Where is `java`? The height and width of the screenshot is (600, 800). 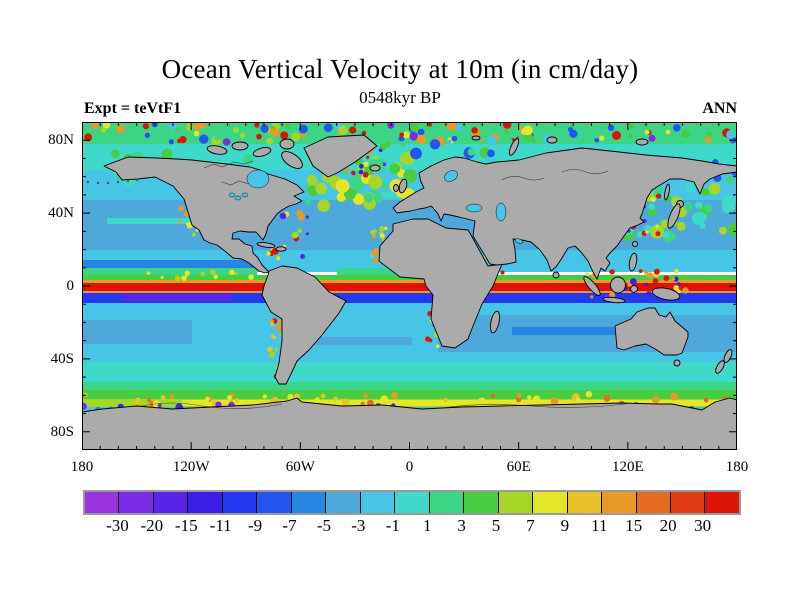
java is located at coordinates (614, 300).